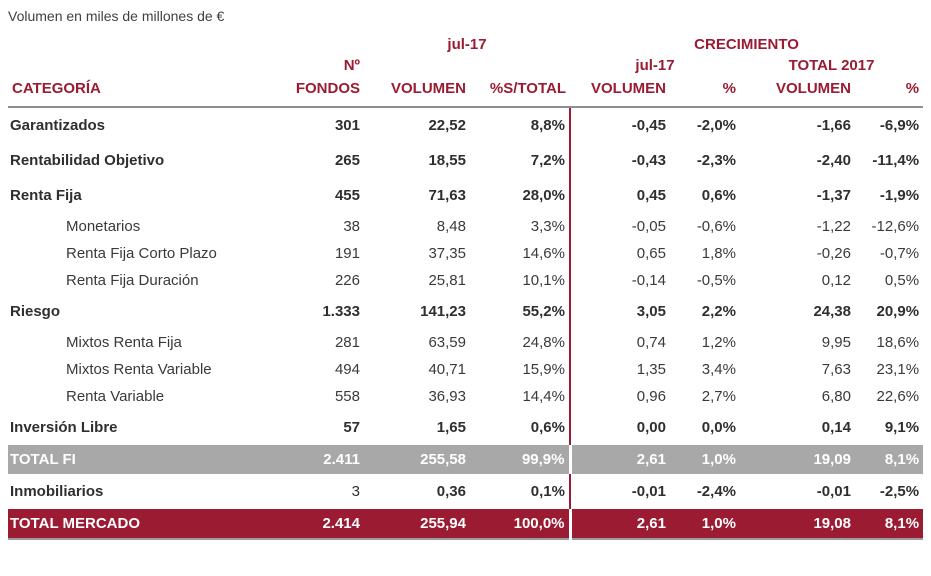 This screenshot has height=576, width=931. Describe the element at coordinates (718, 342) in the screenshot. I see `cell-crec-jul17-pct: 1,2%` at that location.